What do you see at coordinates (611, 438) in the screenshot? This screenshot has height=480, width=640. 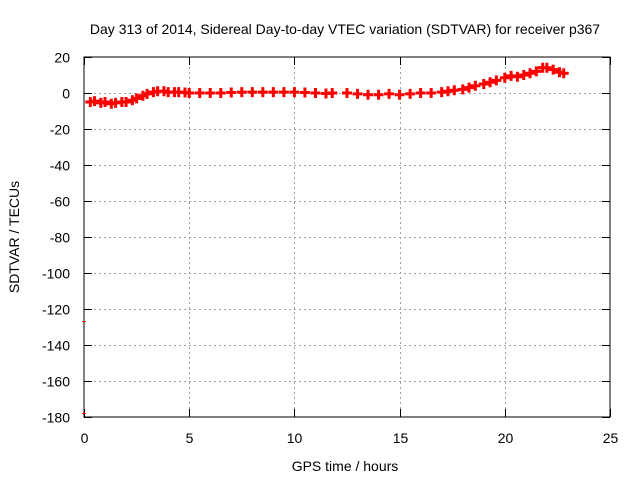 I see `x-tick-label: 25` at bounding box center [611, 438].